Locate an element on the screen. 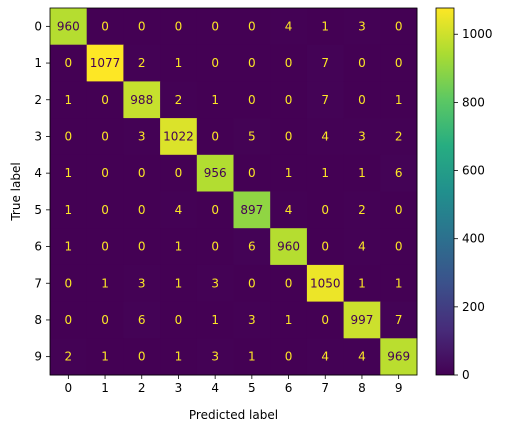 The image size is (515, 432). y-tick-label: 7 is located at coordinates (38, 283).